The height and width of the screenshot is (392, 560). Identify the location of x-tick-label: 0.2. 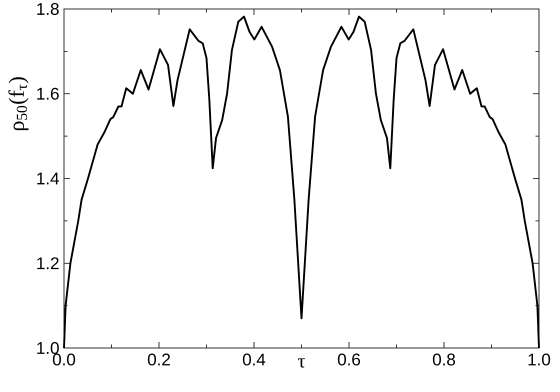
(159, 360).